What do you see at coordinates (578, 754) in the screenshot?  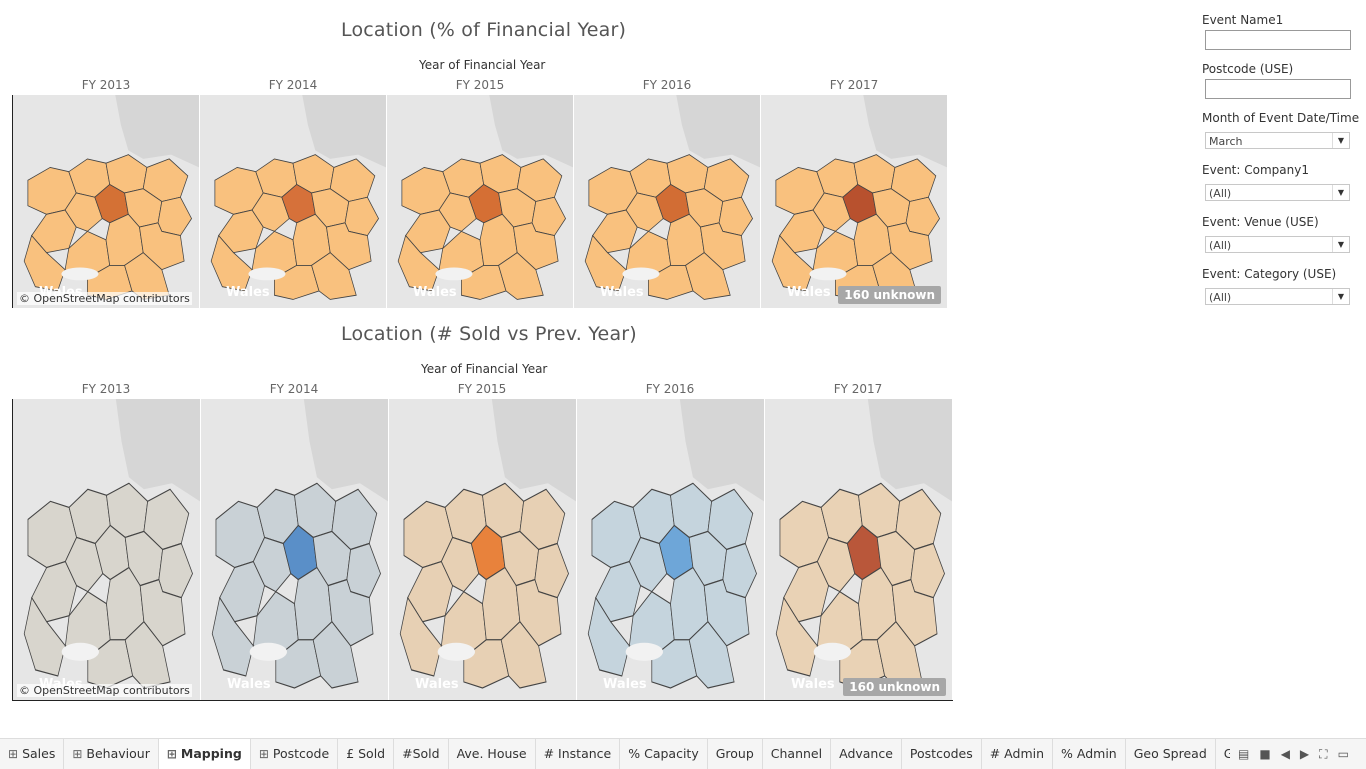 I see `sheet-tab: # Instance` at bounding box center [578, 754].